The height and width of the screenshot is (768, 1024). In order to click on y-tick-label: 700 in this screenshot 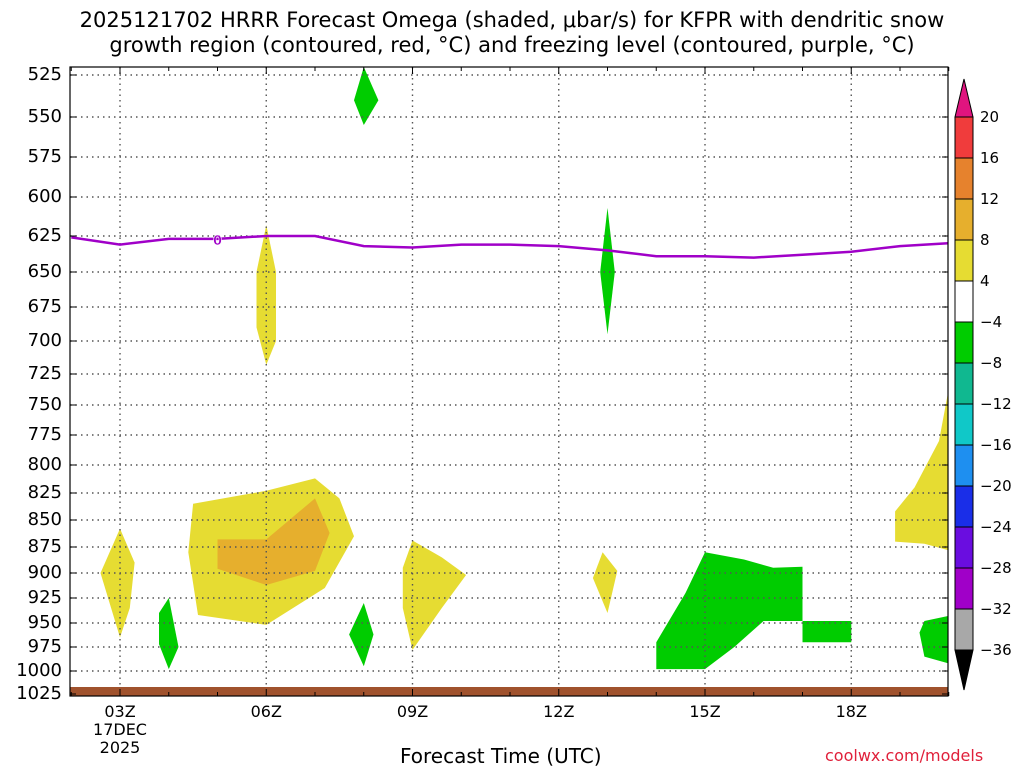, I will do `click(44, 340)`.